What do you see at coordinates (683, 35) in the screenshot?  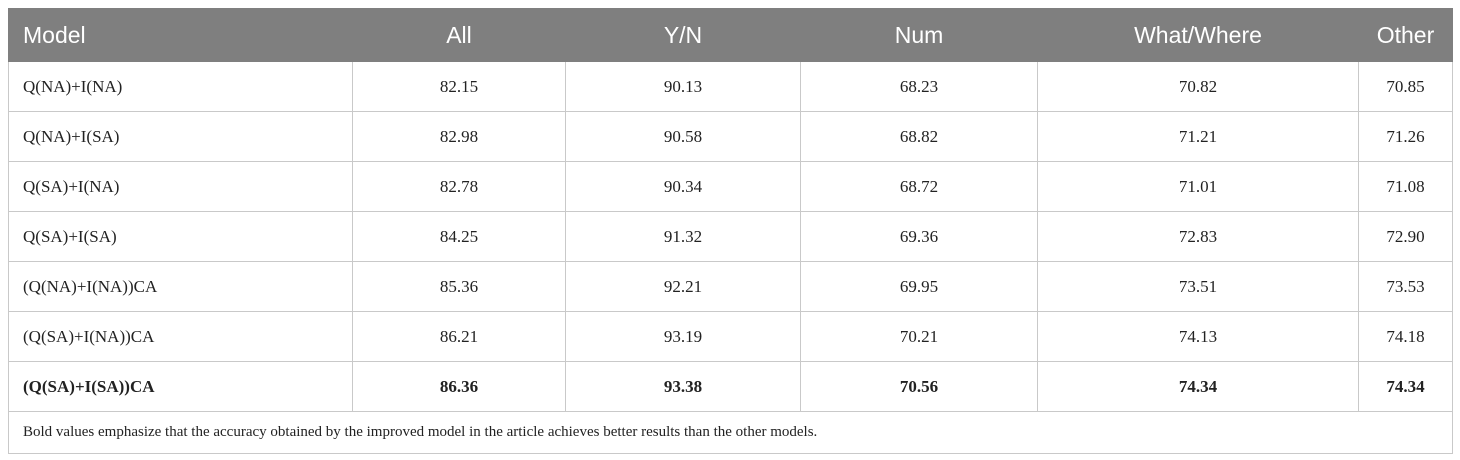 I see `column-header: Y/N` at bounding box center [683, 35].